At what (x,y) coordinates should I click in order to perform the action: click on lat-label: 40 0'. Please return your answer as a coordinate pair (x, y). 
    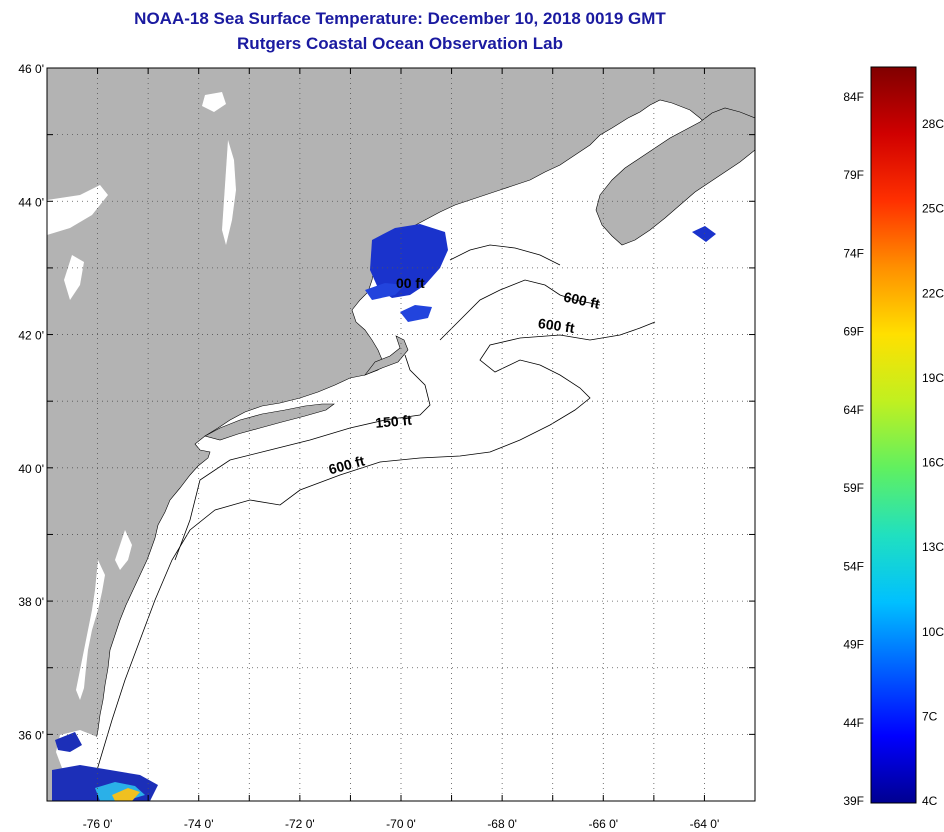
    Looking at the image, I should click on (31, 469).